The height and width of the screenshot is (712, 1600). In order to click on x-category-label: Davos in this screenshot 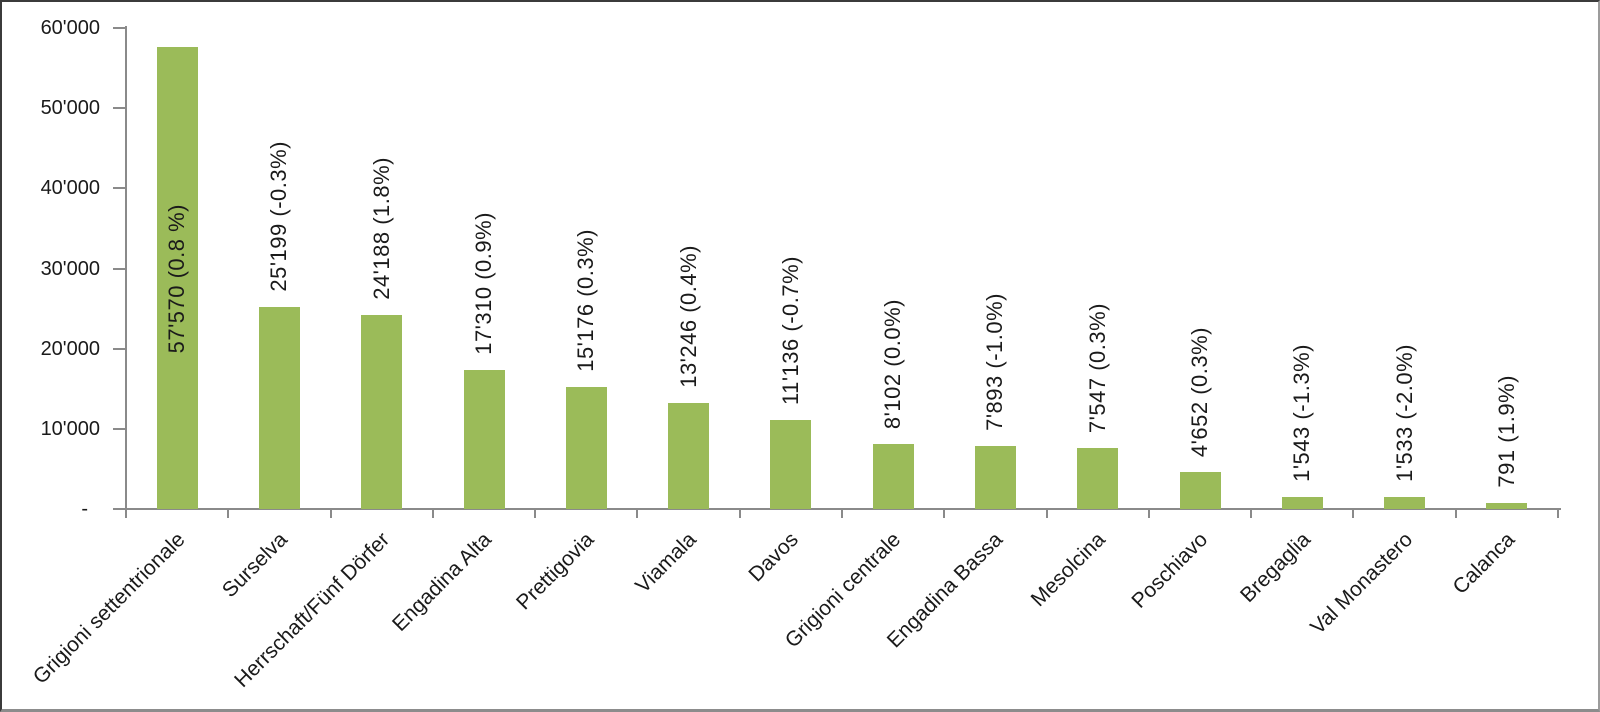, I will do `click(774, 557)`.